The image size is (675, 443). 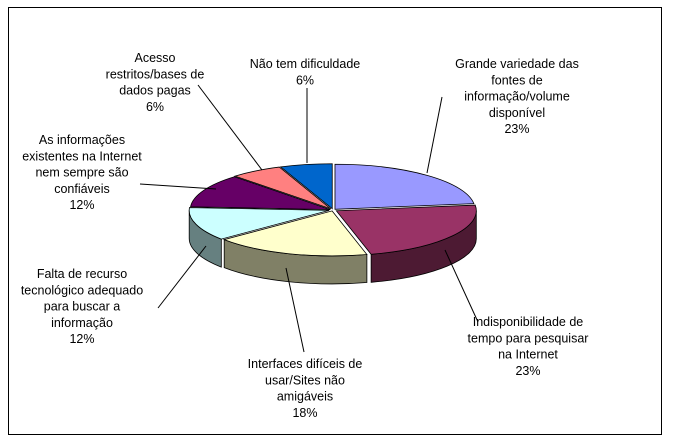 What do you see at coordinates (155, 91) in the screenshot?
I see `slice-label-line: dados pagas` at bounding box center [155, 91].